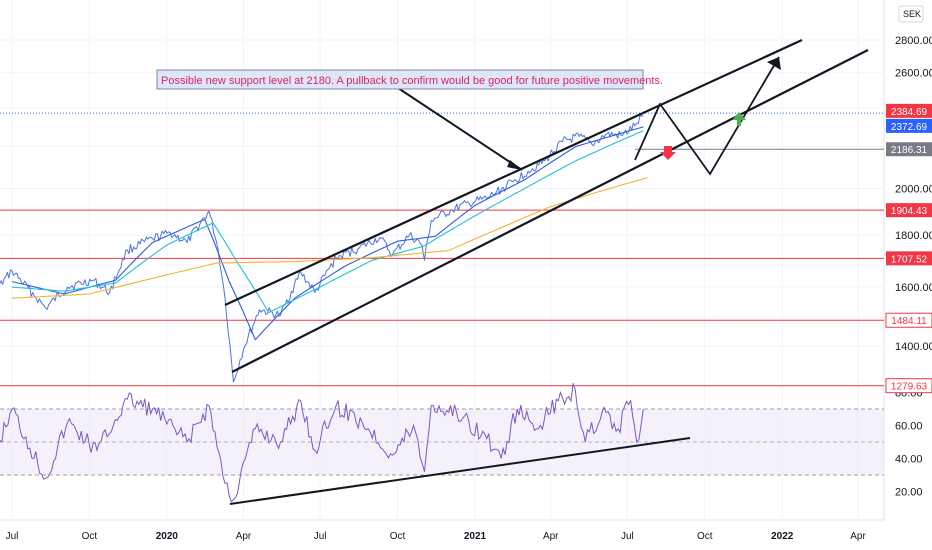 This screenshot has width=932, height=550. What do you see at coordinates (436, 536) in the screenshot?
I see `time-axis: Jul Oct 2020 Apr Jul Oct 2021 Apr Jul Oct 2022 Apr` at bounding box center [436, 536].